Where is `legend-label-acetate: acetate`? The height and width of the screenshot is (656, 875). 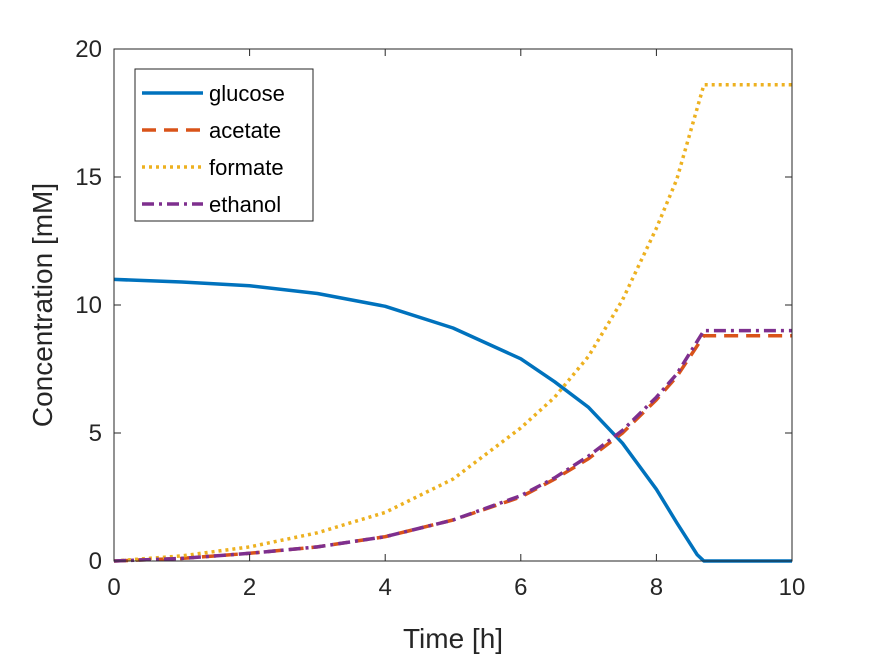 legend-label-acetate: acetate is located at coordinates (245, 130).